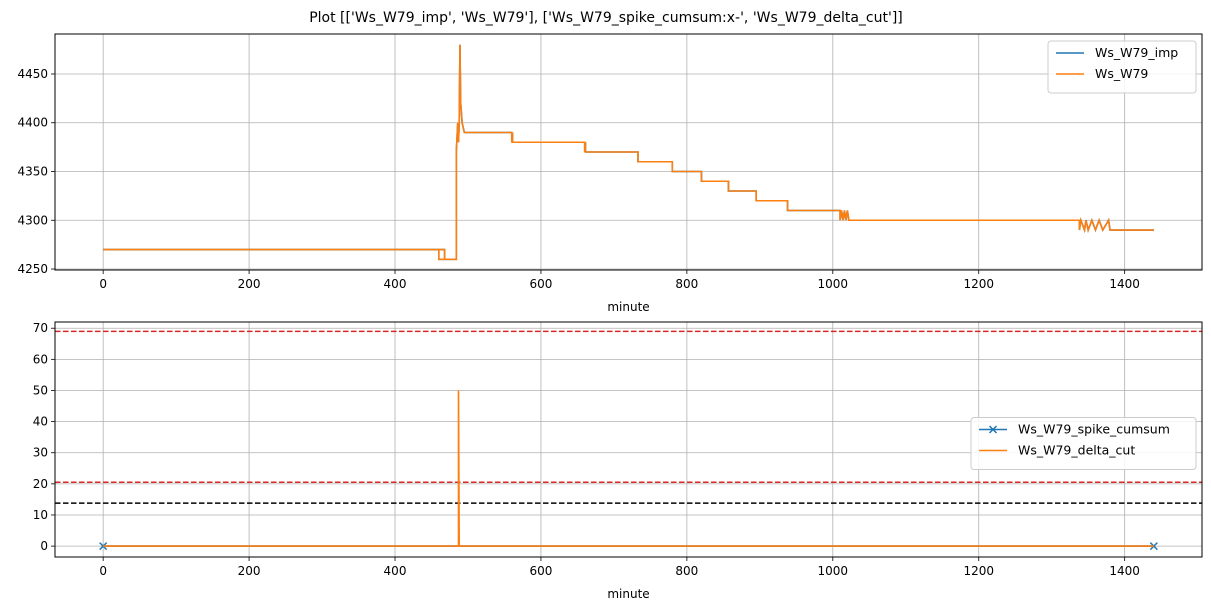 The height and width of the screenshot is (611, 1211). What do you see at coordinates (1076, 450) in the screenshot?
I see `legend-label: Ws_W79_delta_cut` at bounding box center [1076, 450].